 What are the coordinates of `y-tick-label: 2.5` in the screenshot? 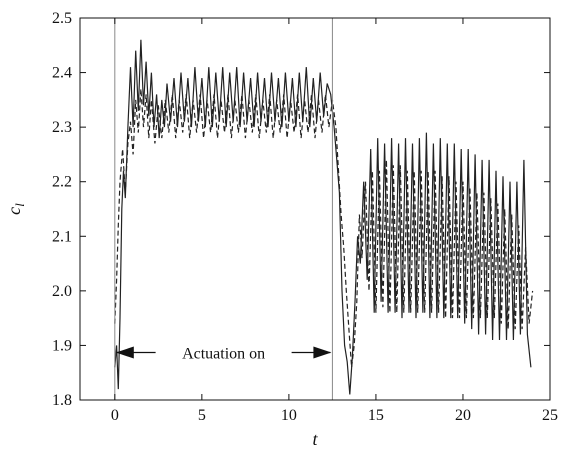 It's located at (62, 18).